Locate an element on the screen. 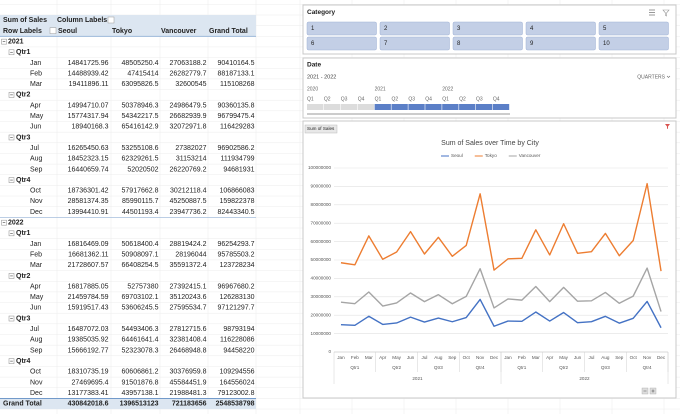 The image size is (680, 414). value-cell: 57917662.8 is located at coordinates (140, 191).